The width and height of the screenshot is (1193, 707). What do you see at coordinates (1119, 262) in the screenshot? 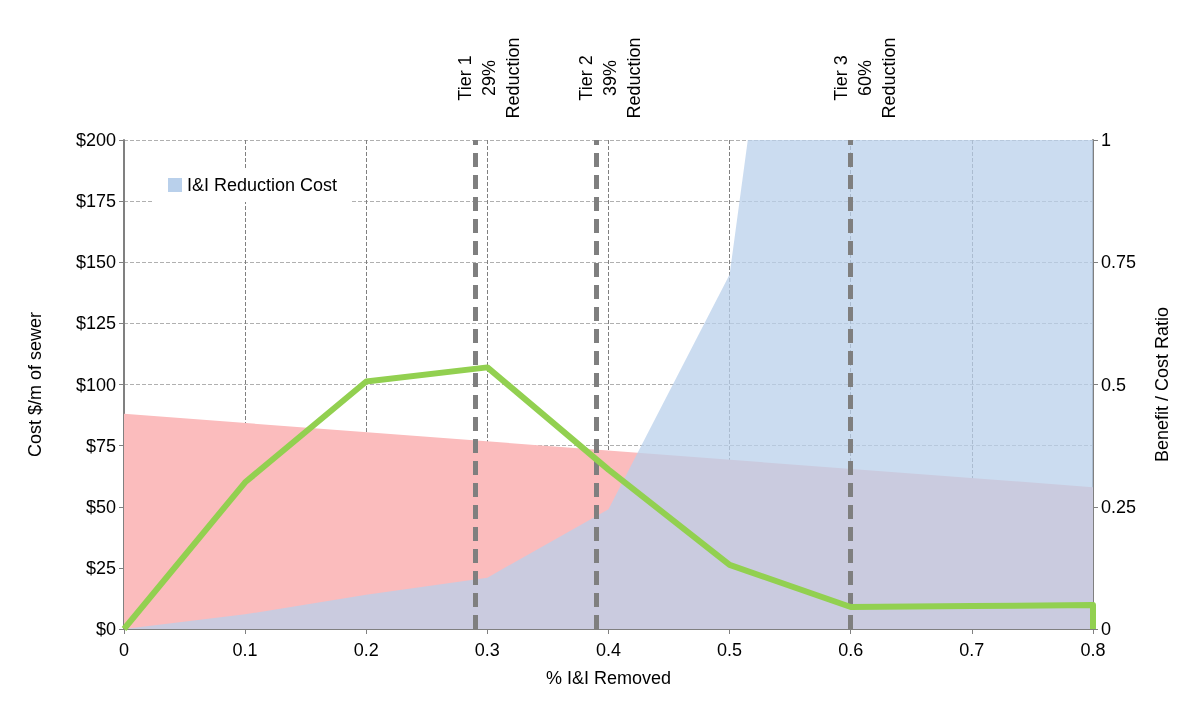
I see `y2-tick-label: 0.75` at bounding box center [1119, 262].